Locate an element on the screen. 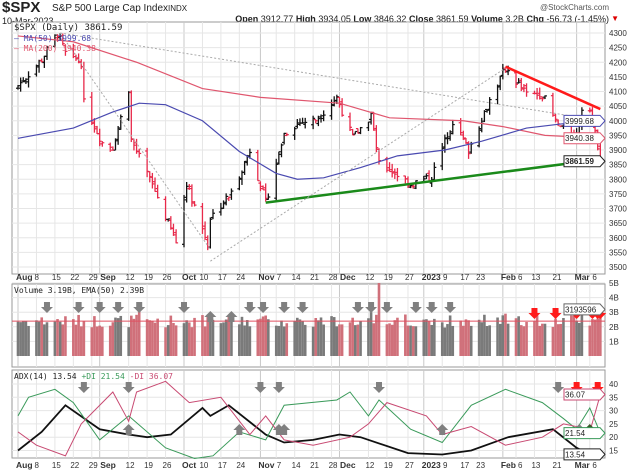  volume-tick-label: 3B is located at coordinates (614, 312).